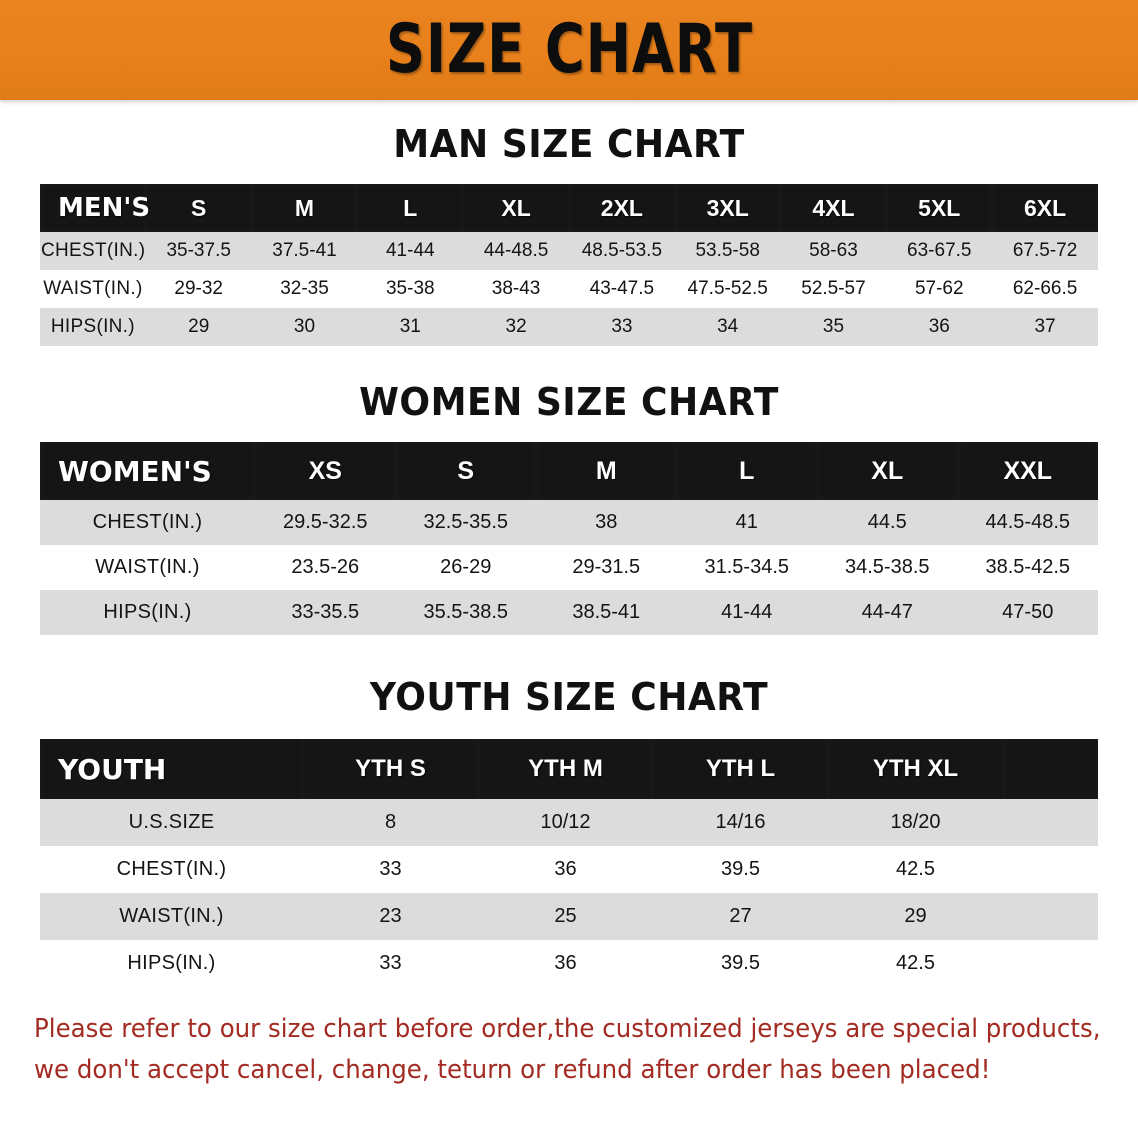  What do you see at coordinates (1045, 289) in the screenshot?
I see `table-cell: 62-66.5` at bounding box center [1045, 289].